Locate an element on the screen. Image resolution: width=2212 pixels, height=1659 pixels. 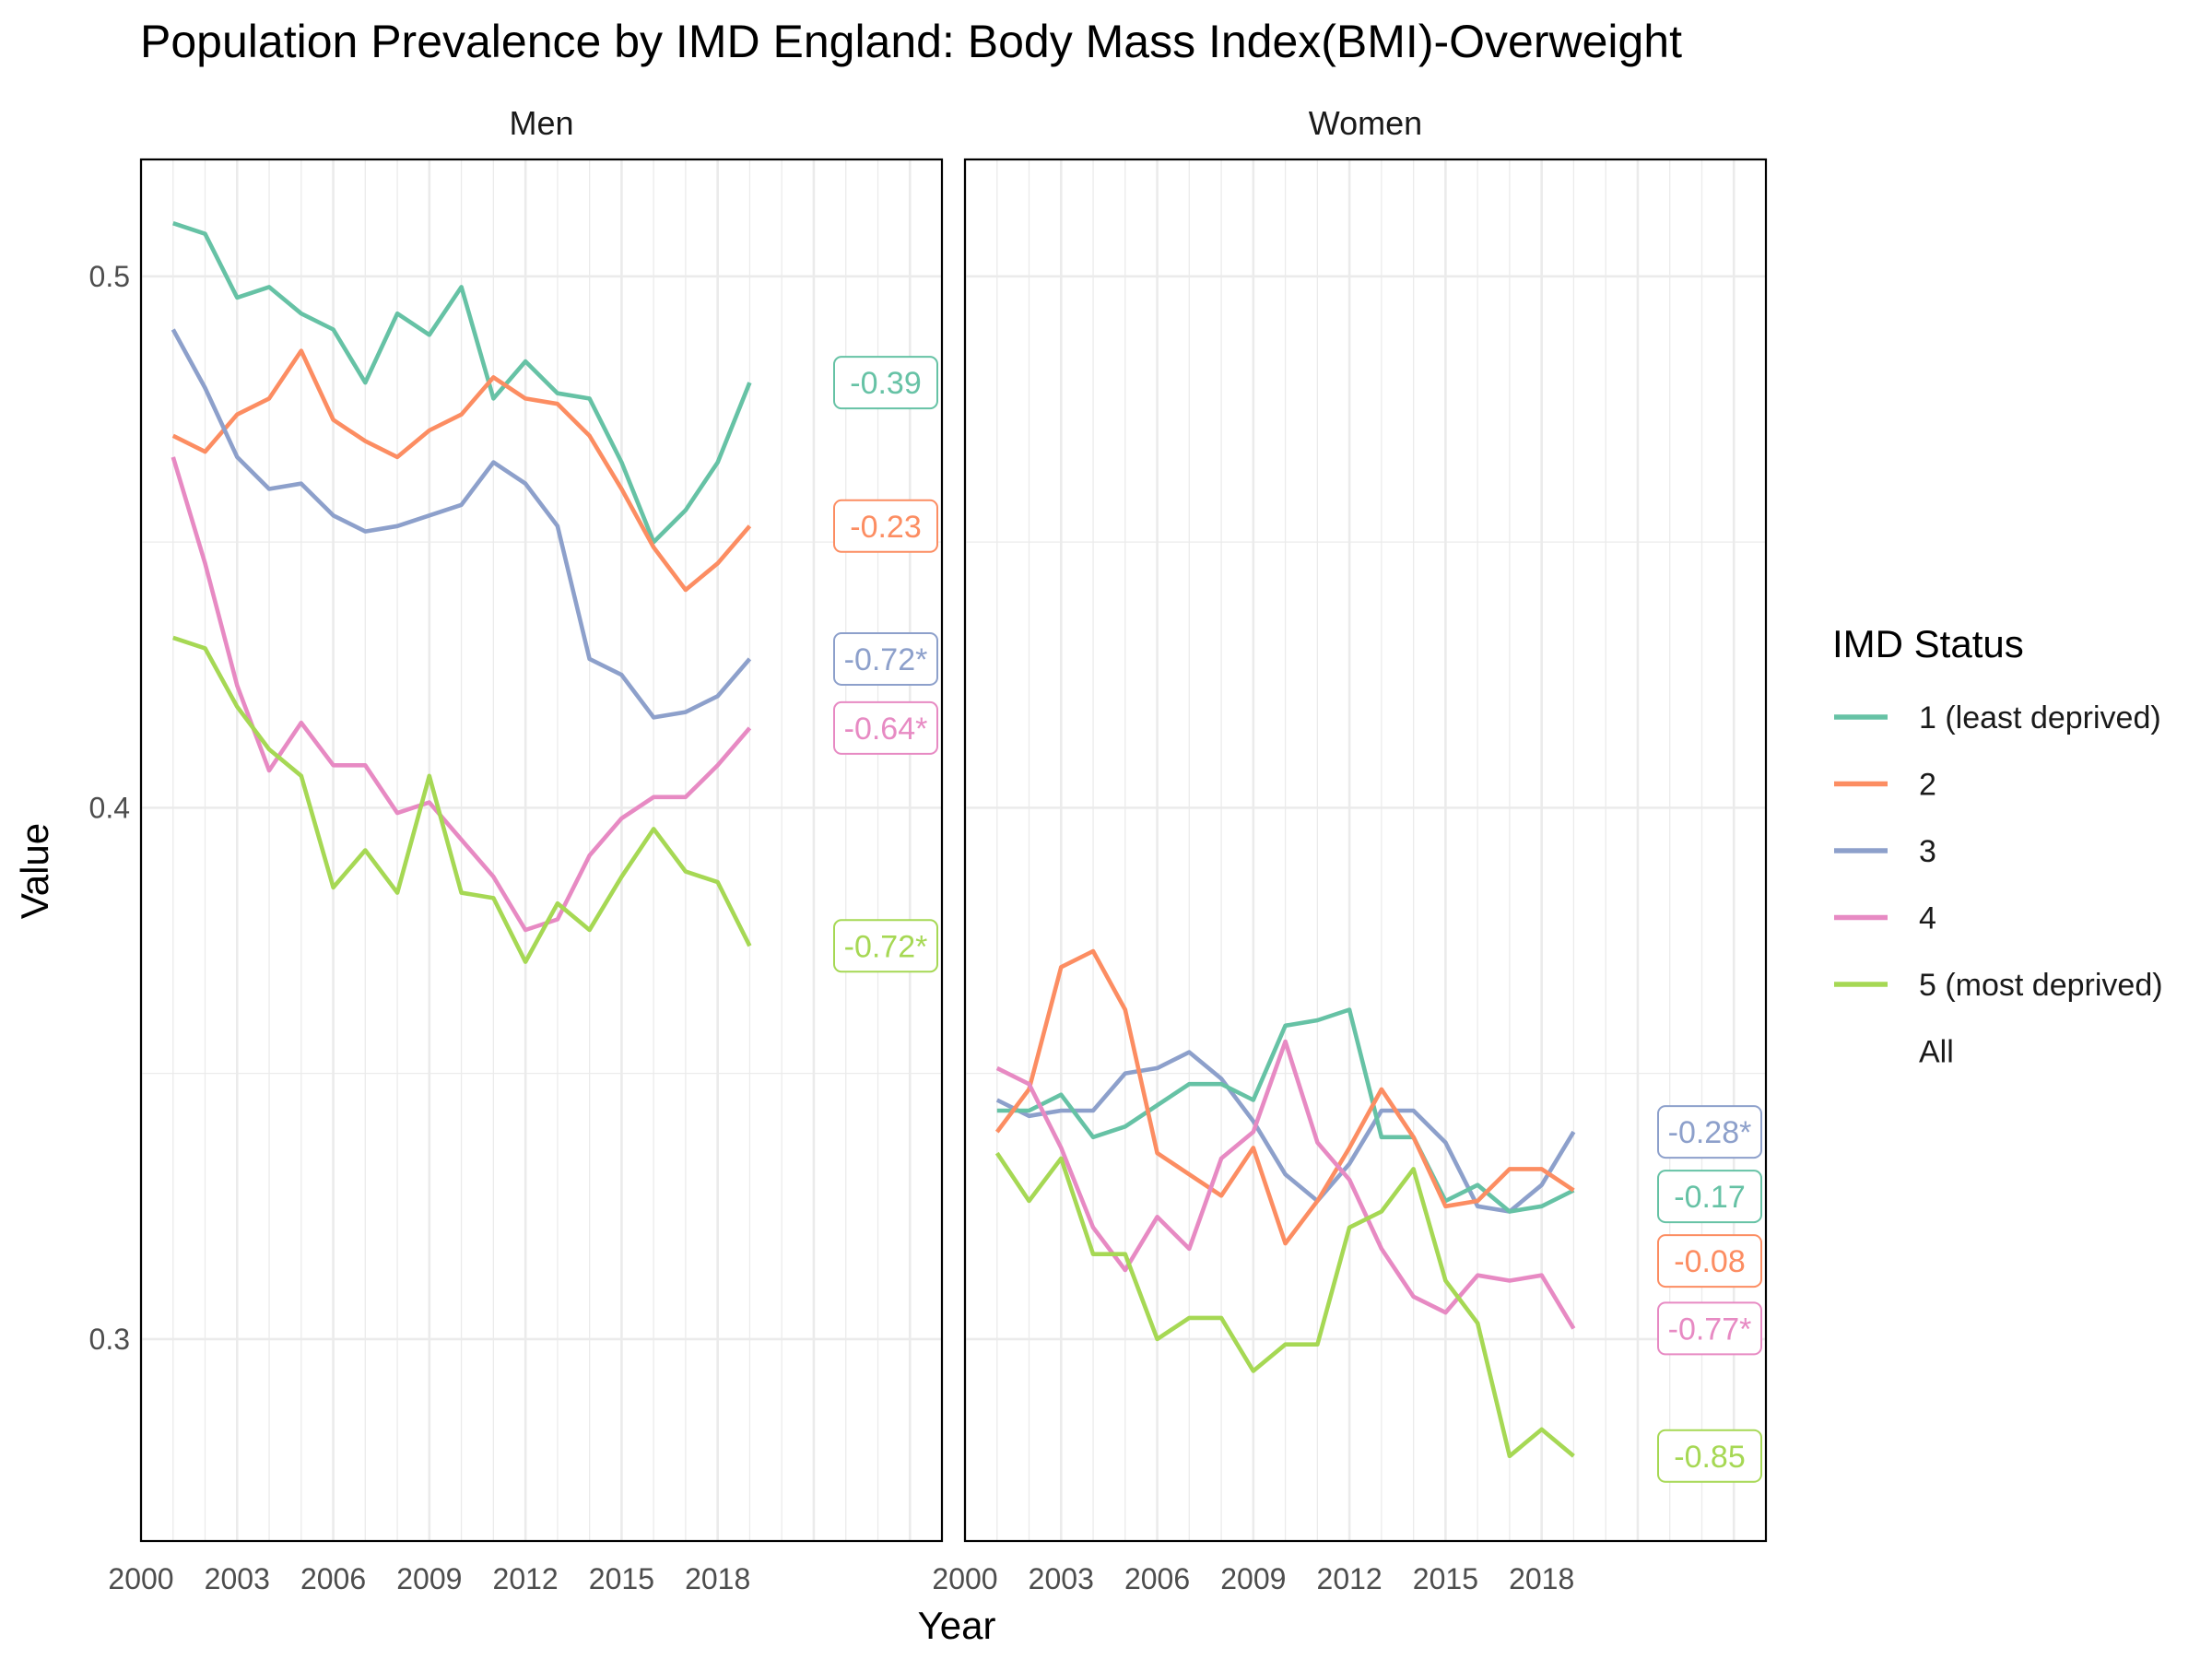
legend-label: 1 (least deprived) is located at coordinates (2040, 717).